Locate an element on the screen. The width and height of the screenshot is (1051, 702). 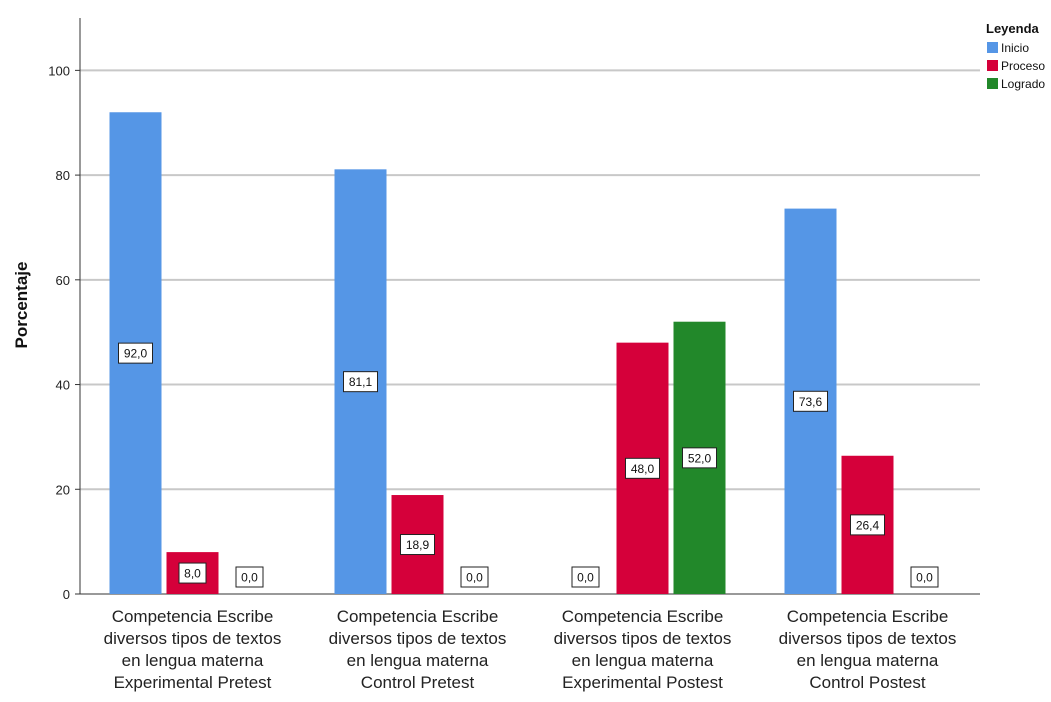
legend-item-proceso: Proceso is located at coordinates (1016, 66).